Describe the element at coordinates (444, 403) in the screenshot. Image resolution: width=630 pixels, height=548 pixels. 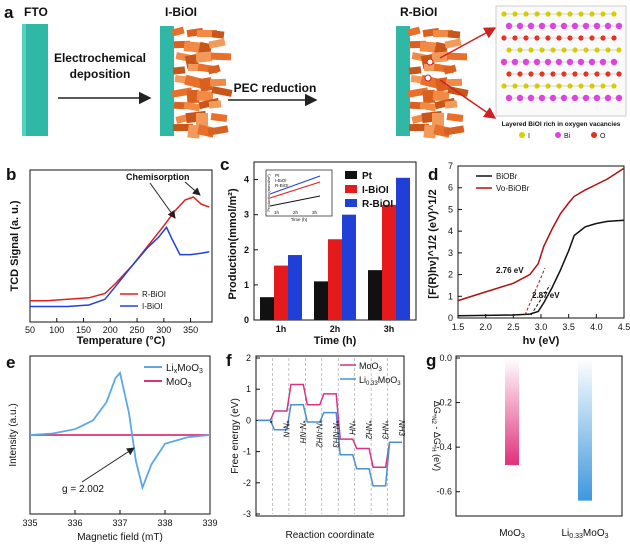
I see `ytick-label: -0.2` at that location.